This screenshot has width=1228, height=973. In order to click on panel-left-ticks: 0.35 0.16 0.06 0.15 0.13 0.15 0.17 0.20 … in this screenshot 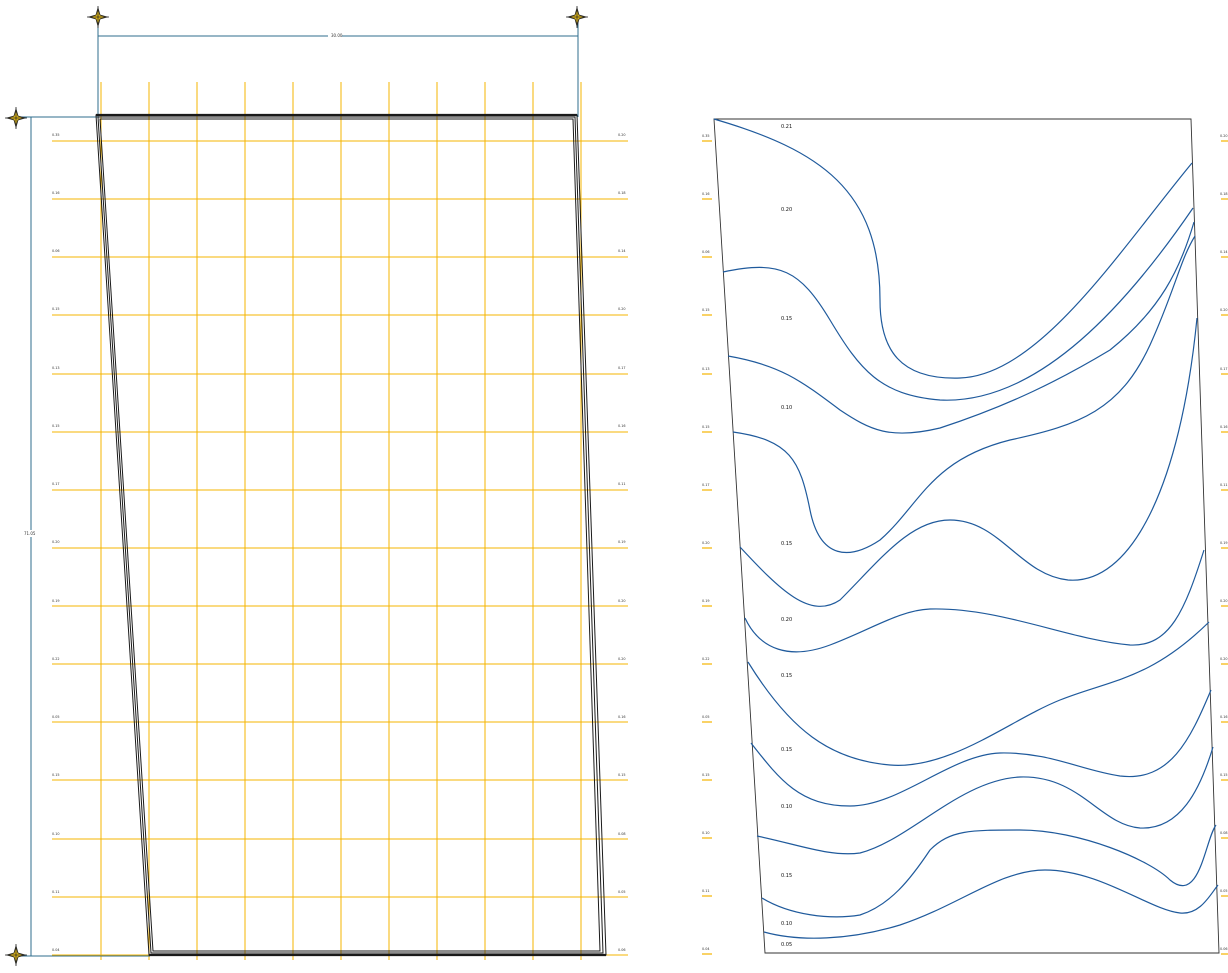, I will do `click(707, 544)`.